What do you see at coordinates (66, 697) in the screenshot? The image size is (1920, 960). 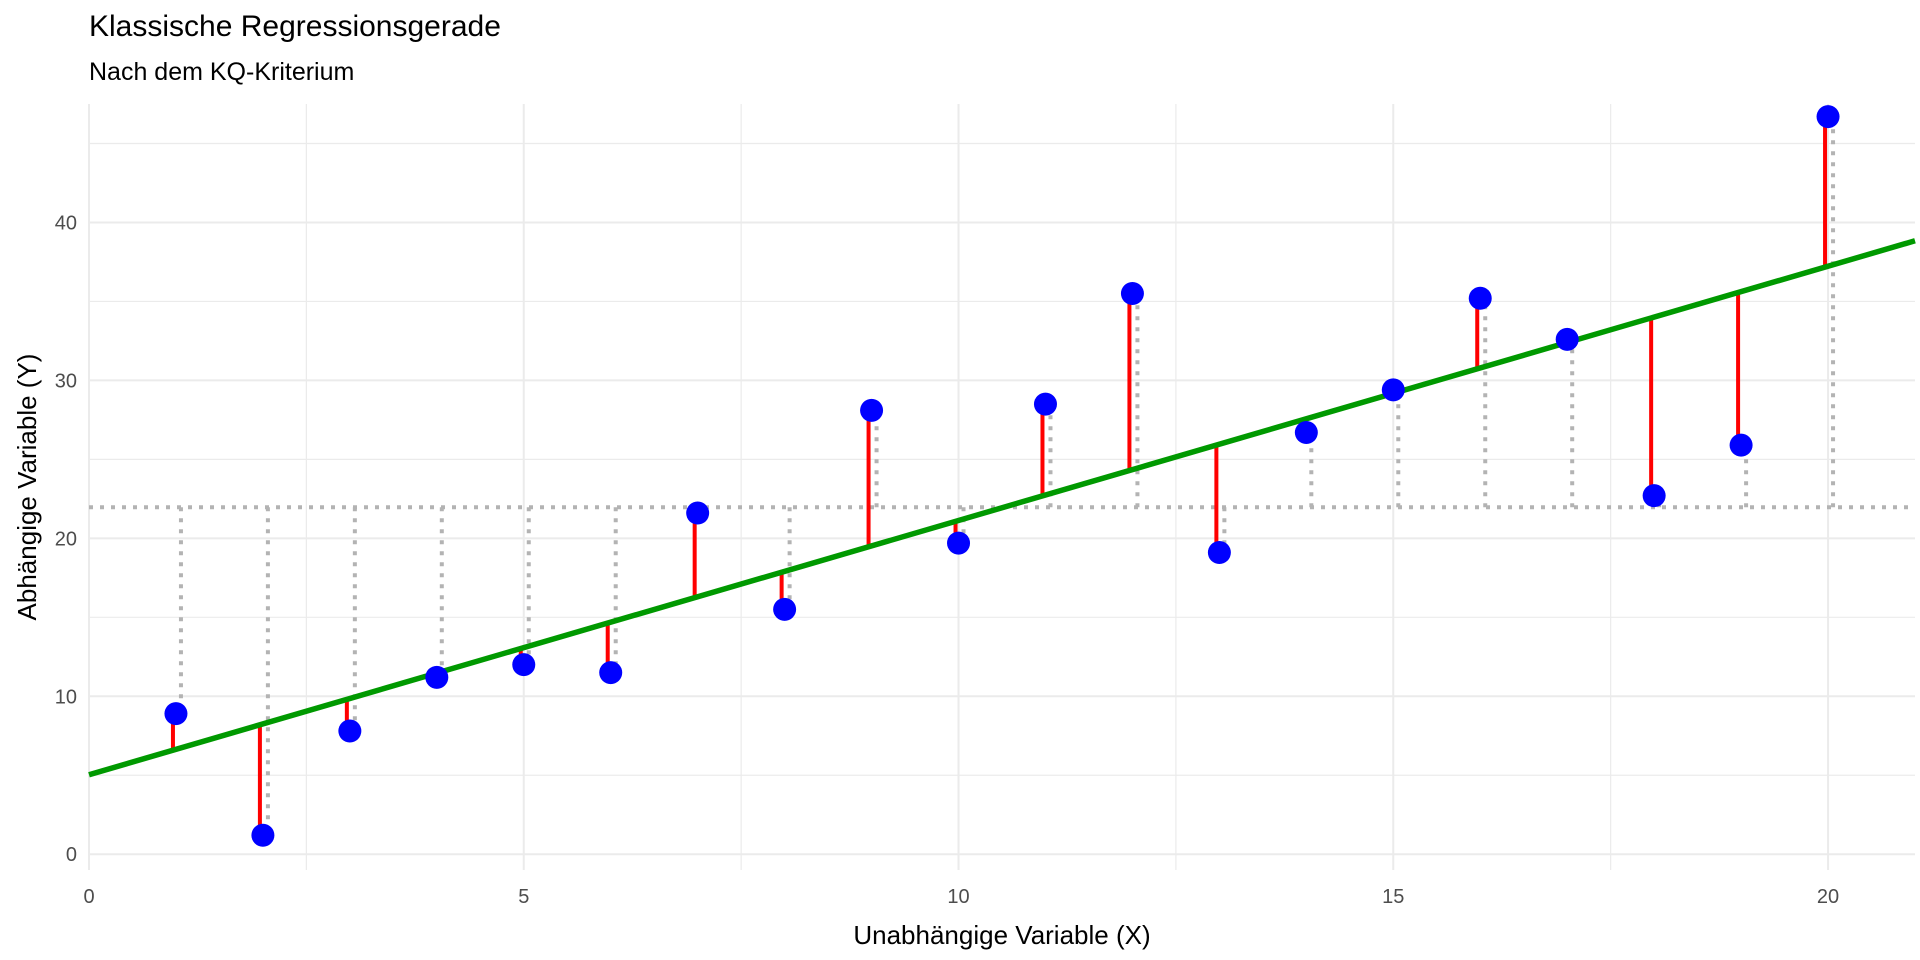 I see `y-tick-label: 10` at bounding box center [66, 697].